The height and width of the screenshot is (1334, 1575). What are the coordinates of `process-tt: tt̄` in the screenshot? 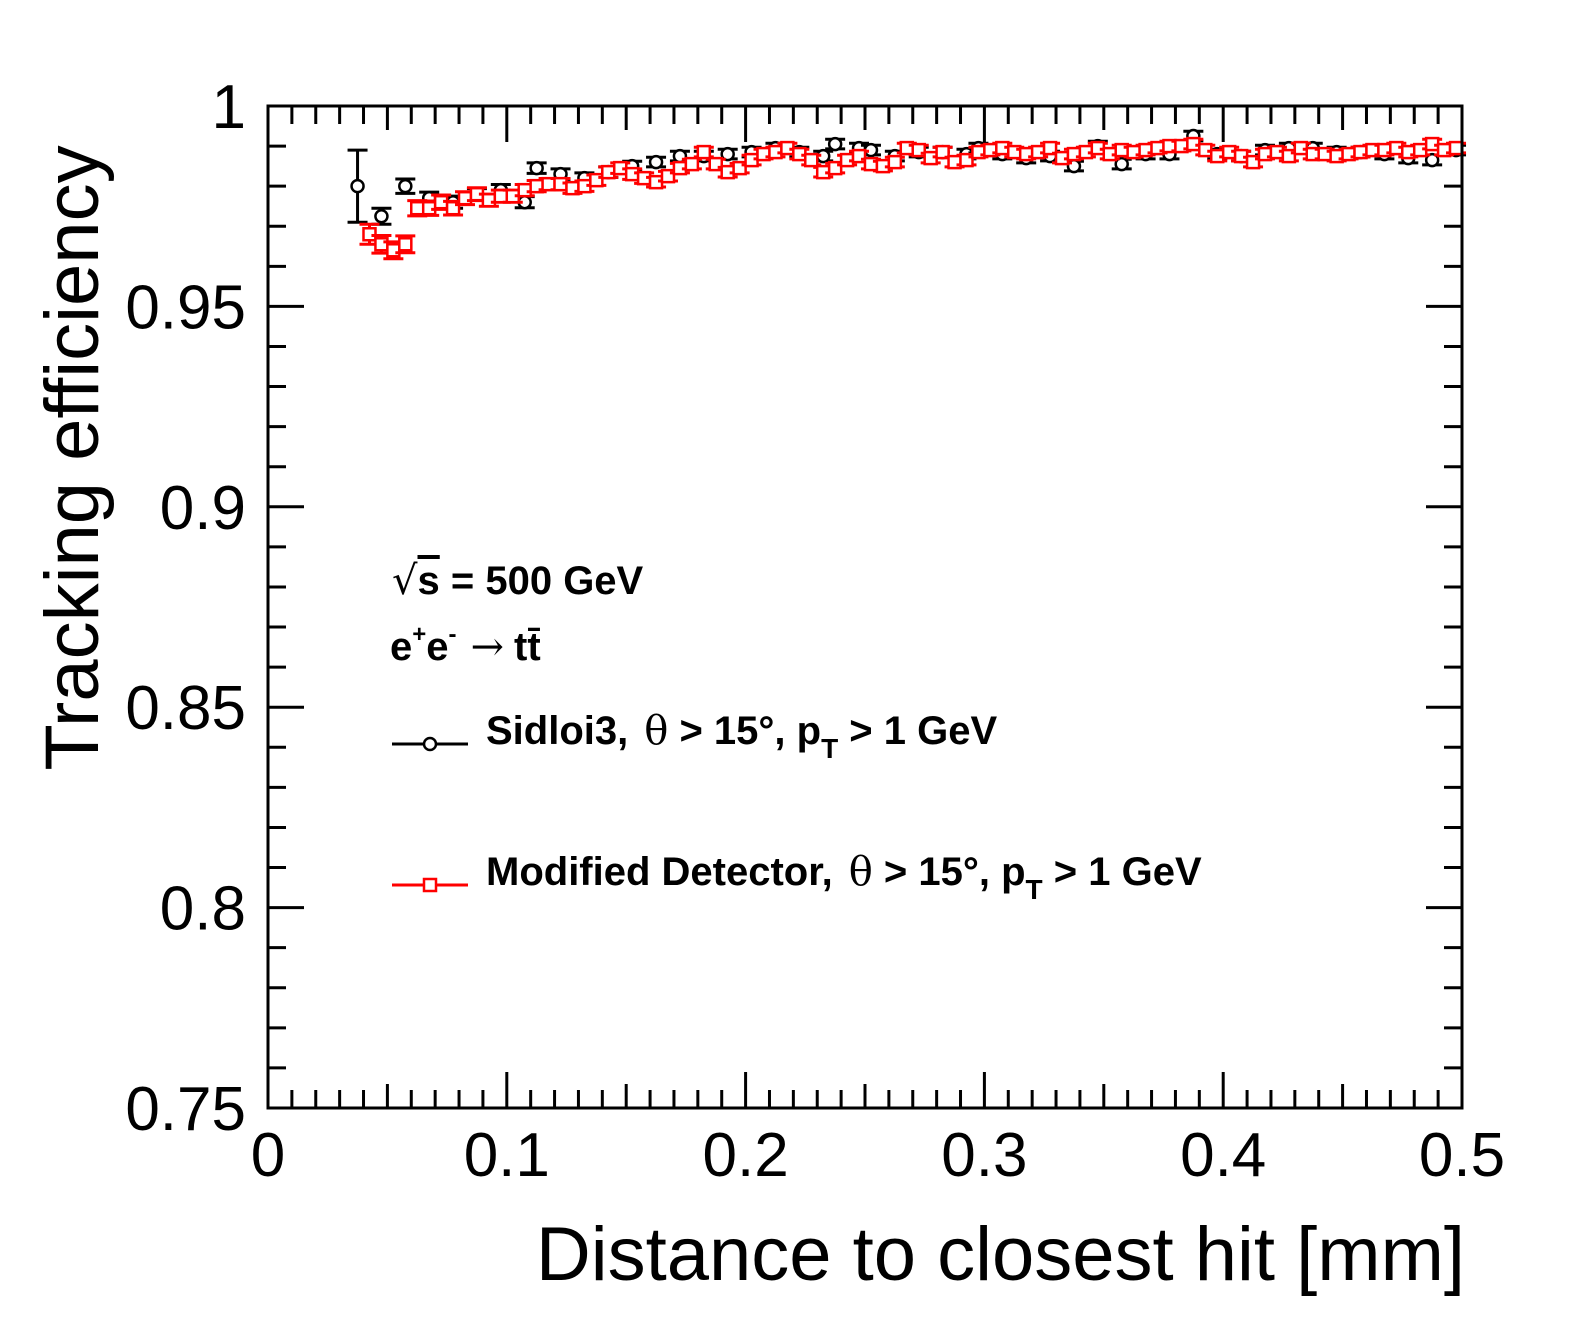 It's located at (527, 647).